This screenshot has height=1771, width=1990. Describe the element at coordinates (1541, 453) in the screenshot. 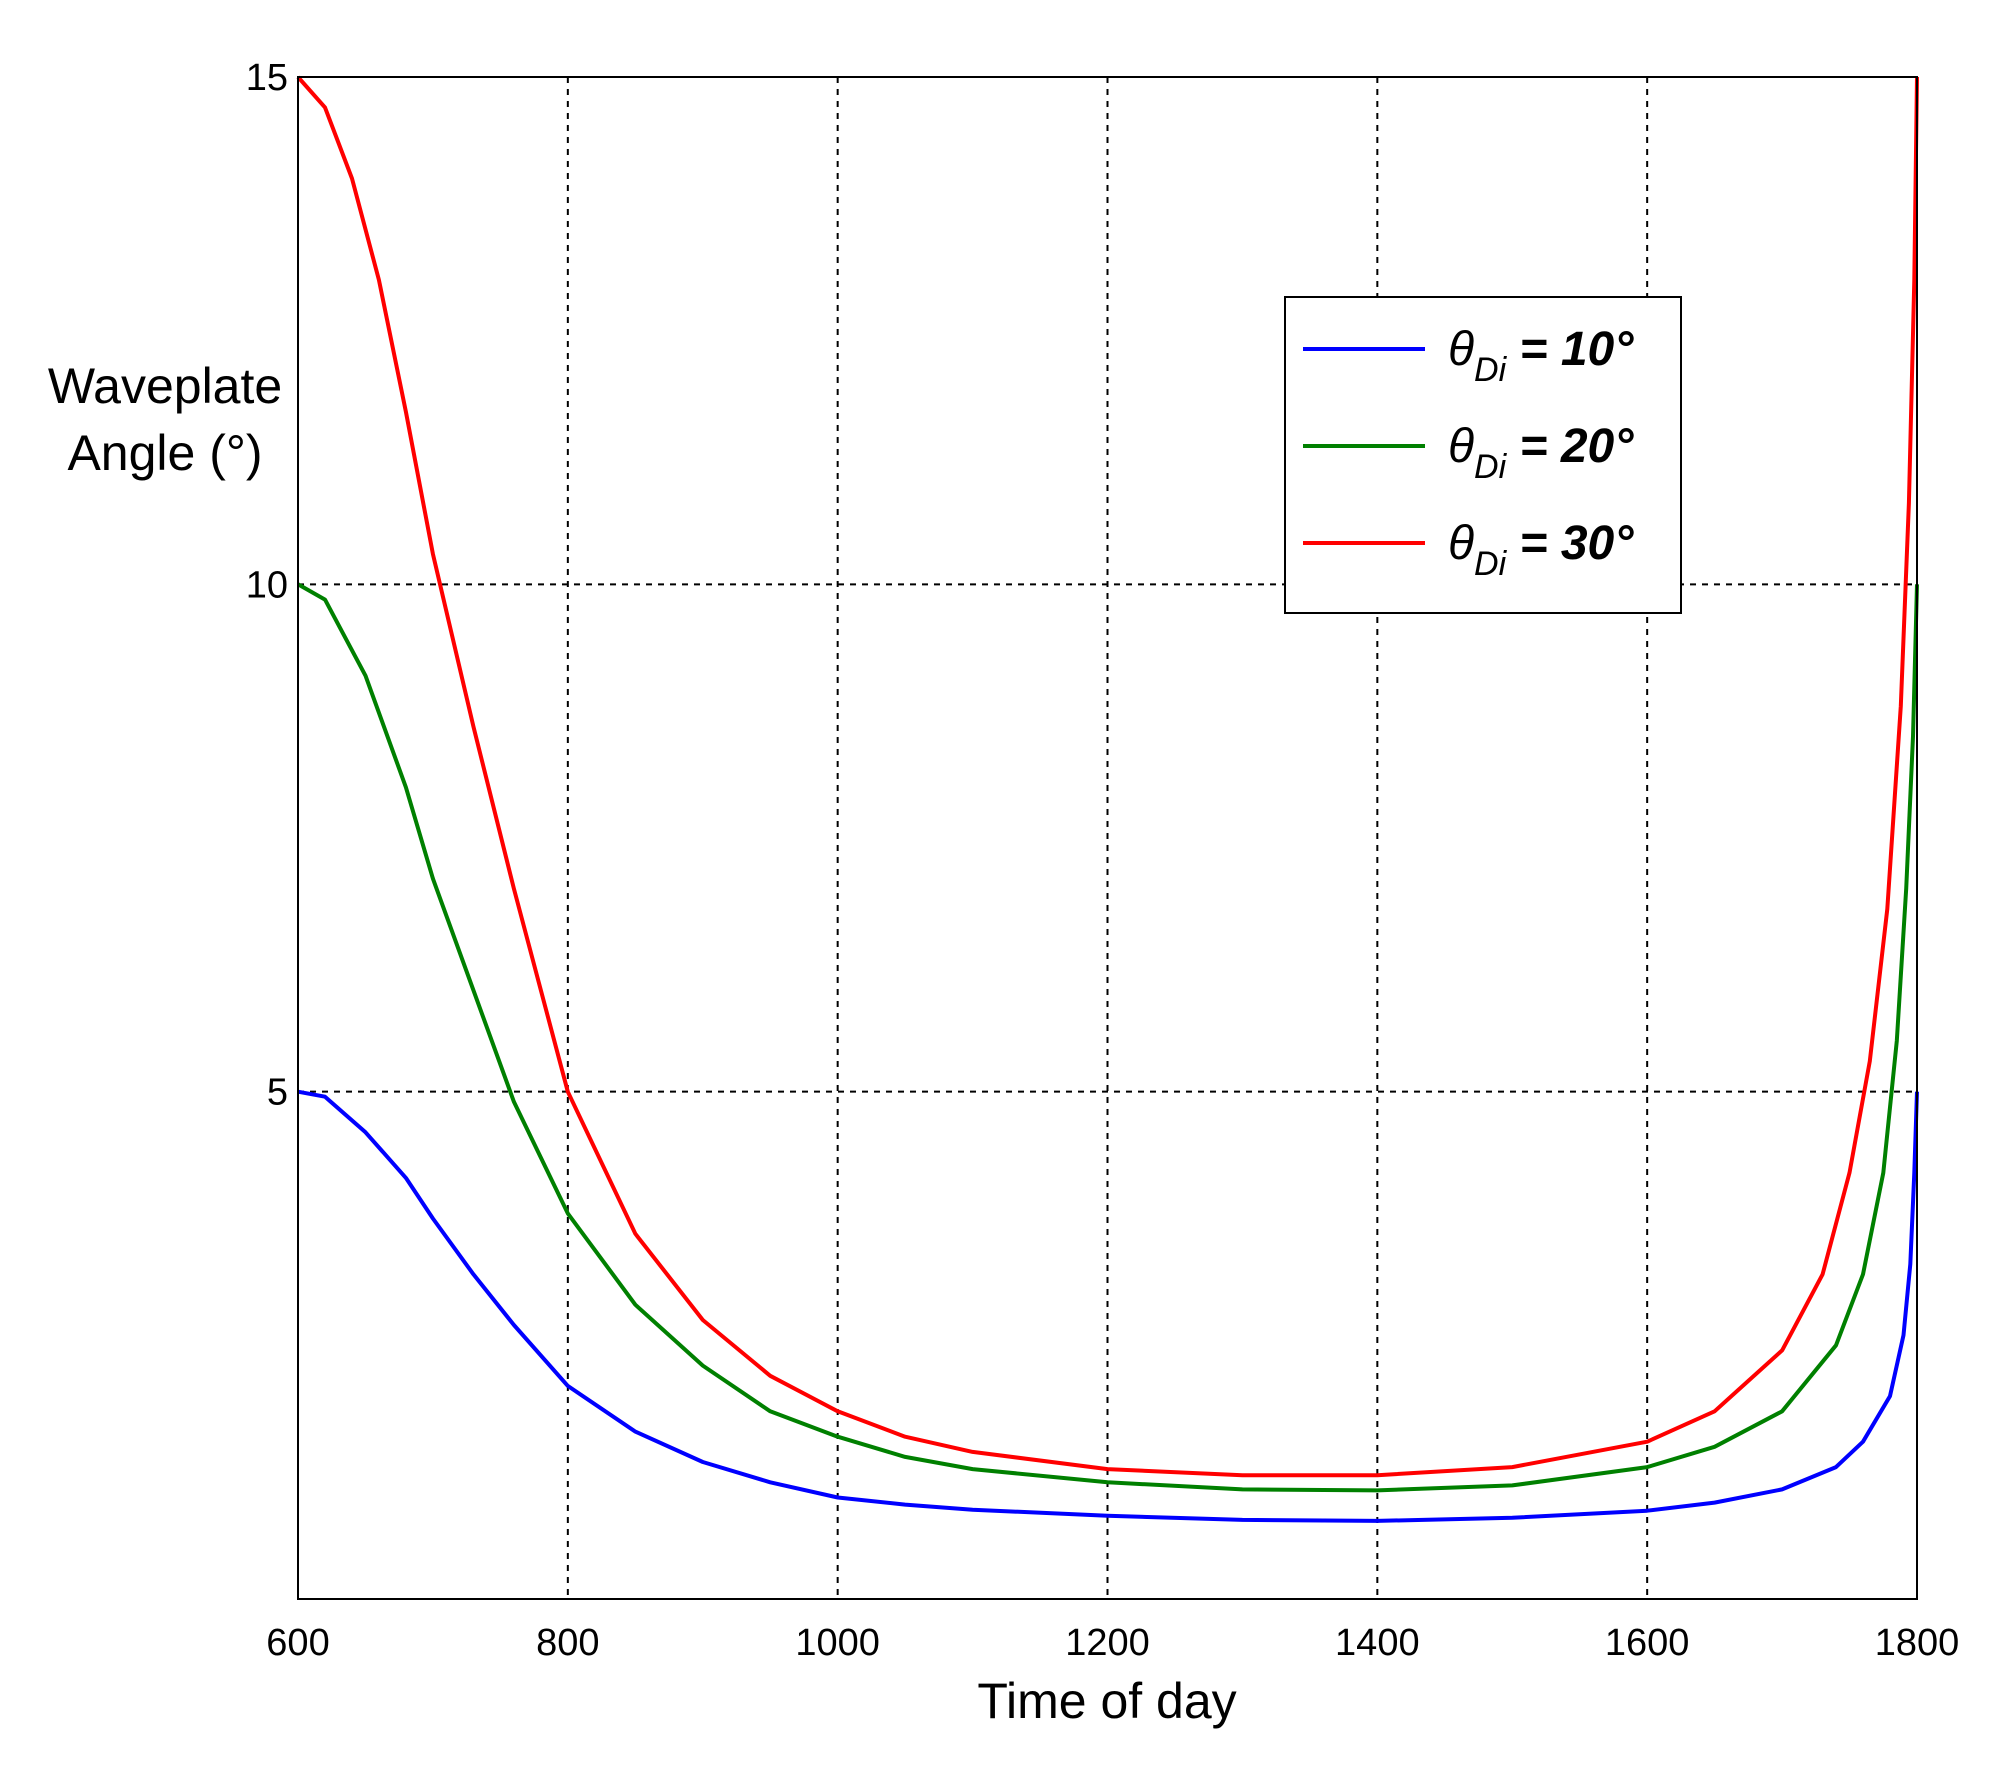

I see `legend-label-2: θDi = 20°` at that location.